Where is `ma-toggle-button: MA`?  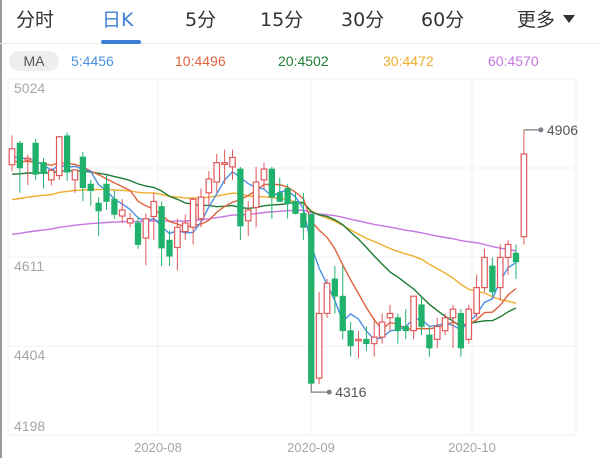
ma-toggle-button: MA is located at coordinates (34, 61).